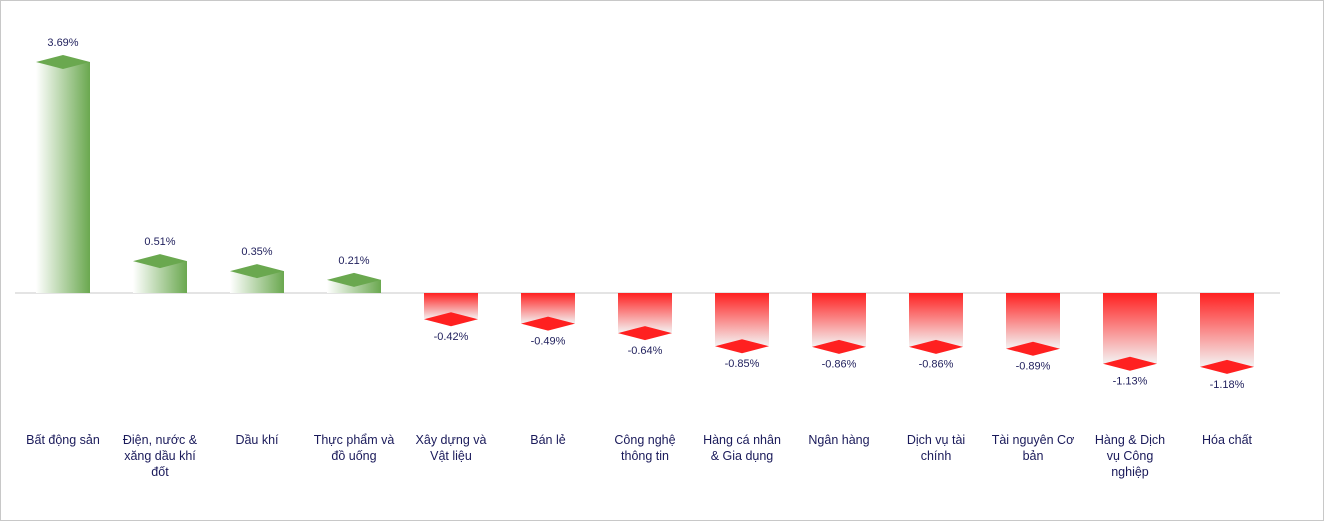 The image size is (1324, 521). Describe the element at coordinates (353, 261) in the screenshot. I see `value-label: 0.21%` at that location.